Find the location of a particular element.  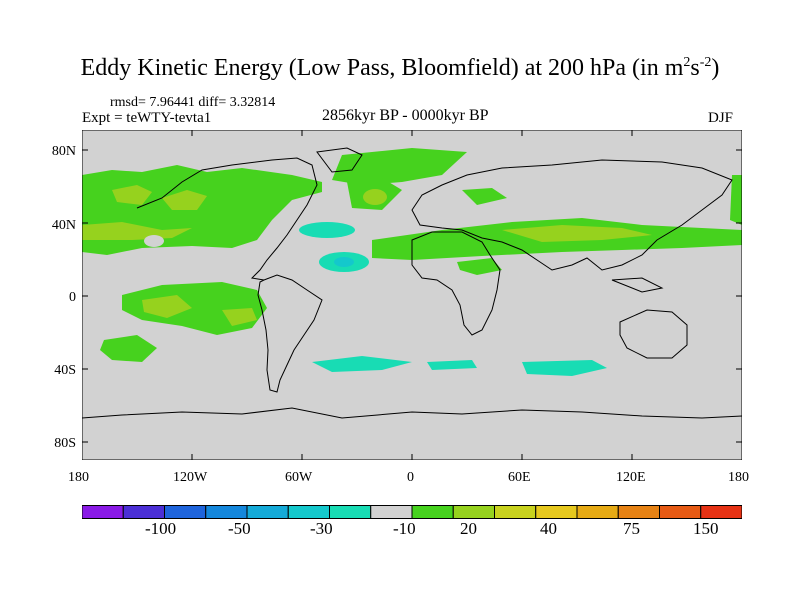

field-teal-tropatl is located at coordinates (344, 262).